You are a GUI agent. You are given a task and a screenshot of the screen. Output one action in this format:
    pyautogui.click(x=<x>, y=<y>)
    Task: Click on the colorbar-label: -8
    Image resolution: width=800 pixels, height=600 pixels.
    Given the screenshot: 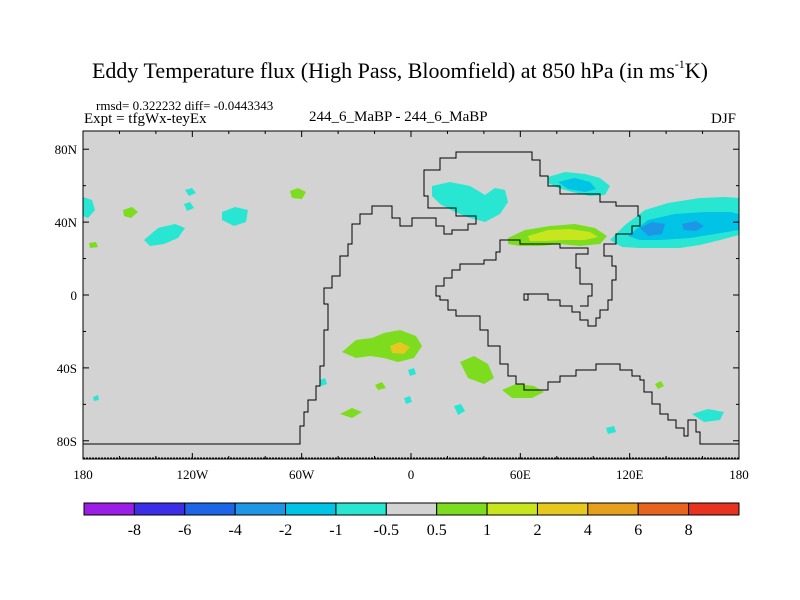 What is the action you would take?
    pyautogui.click(x=134, y=530)
    